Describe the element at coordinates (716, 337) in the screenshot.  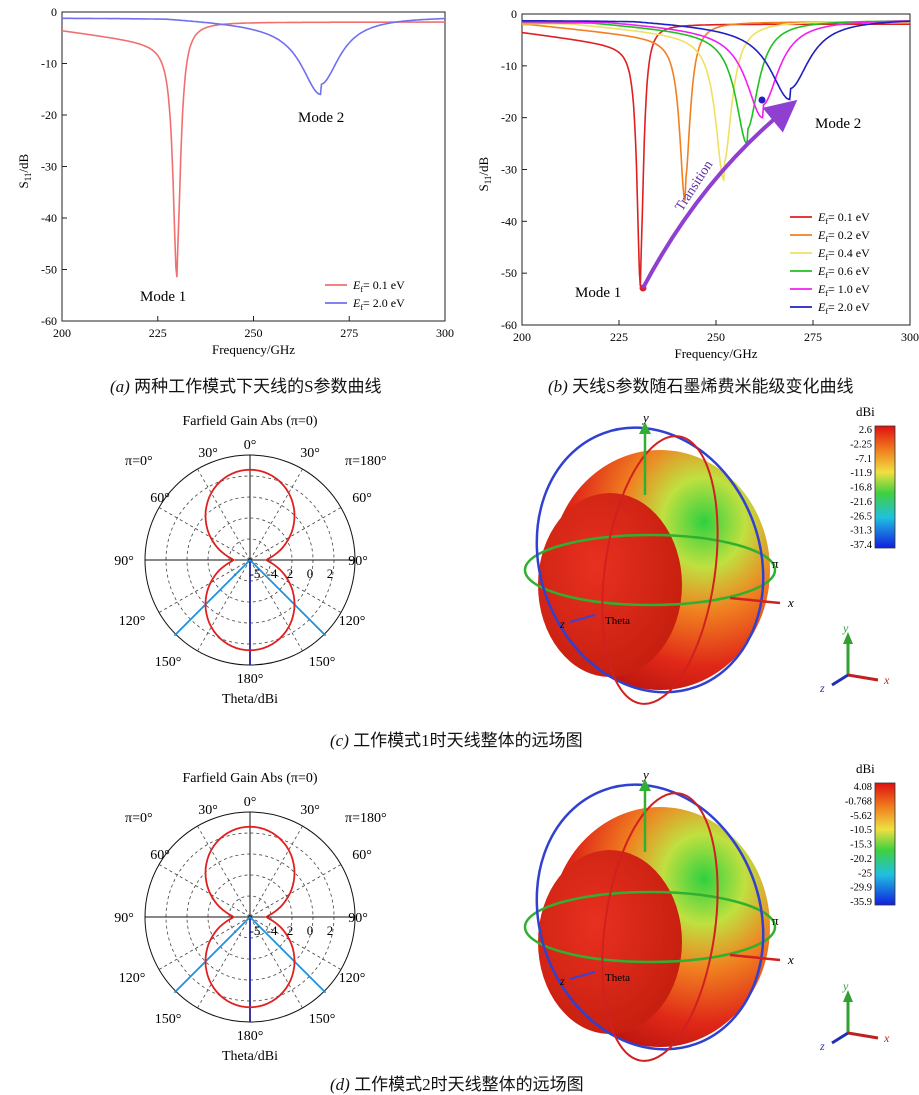
I see `x-tick-label: 250` at that location.